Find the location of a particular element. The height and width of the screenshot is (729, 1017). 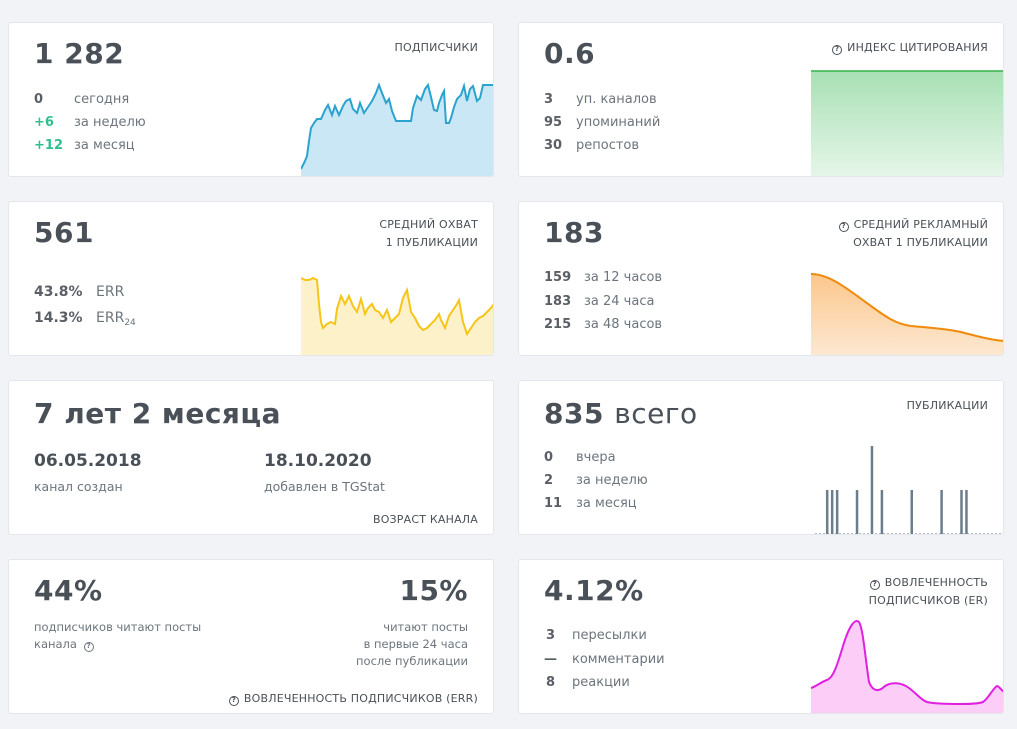

citation-index-value: 0.6 is located at coordinates (570, 53).